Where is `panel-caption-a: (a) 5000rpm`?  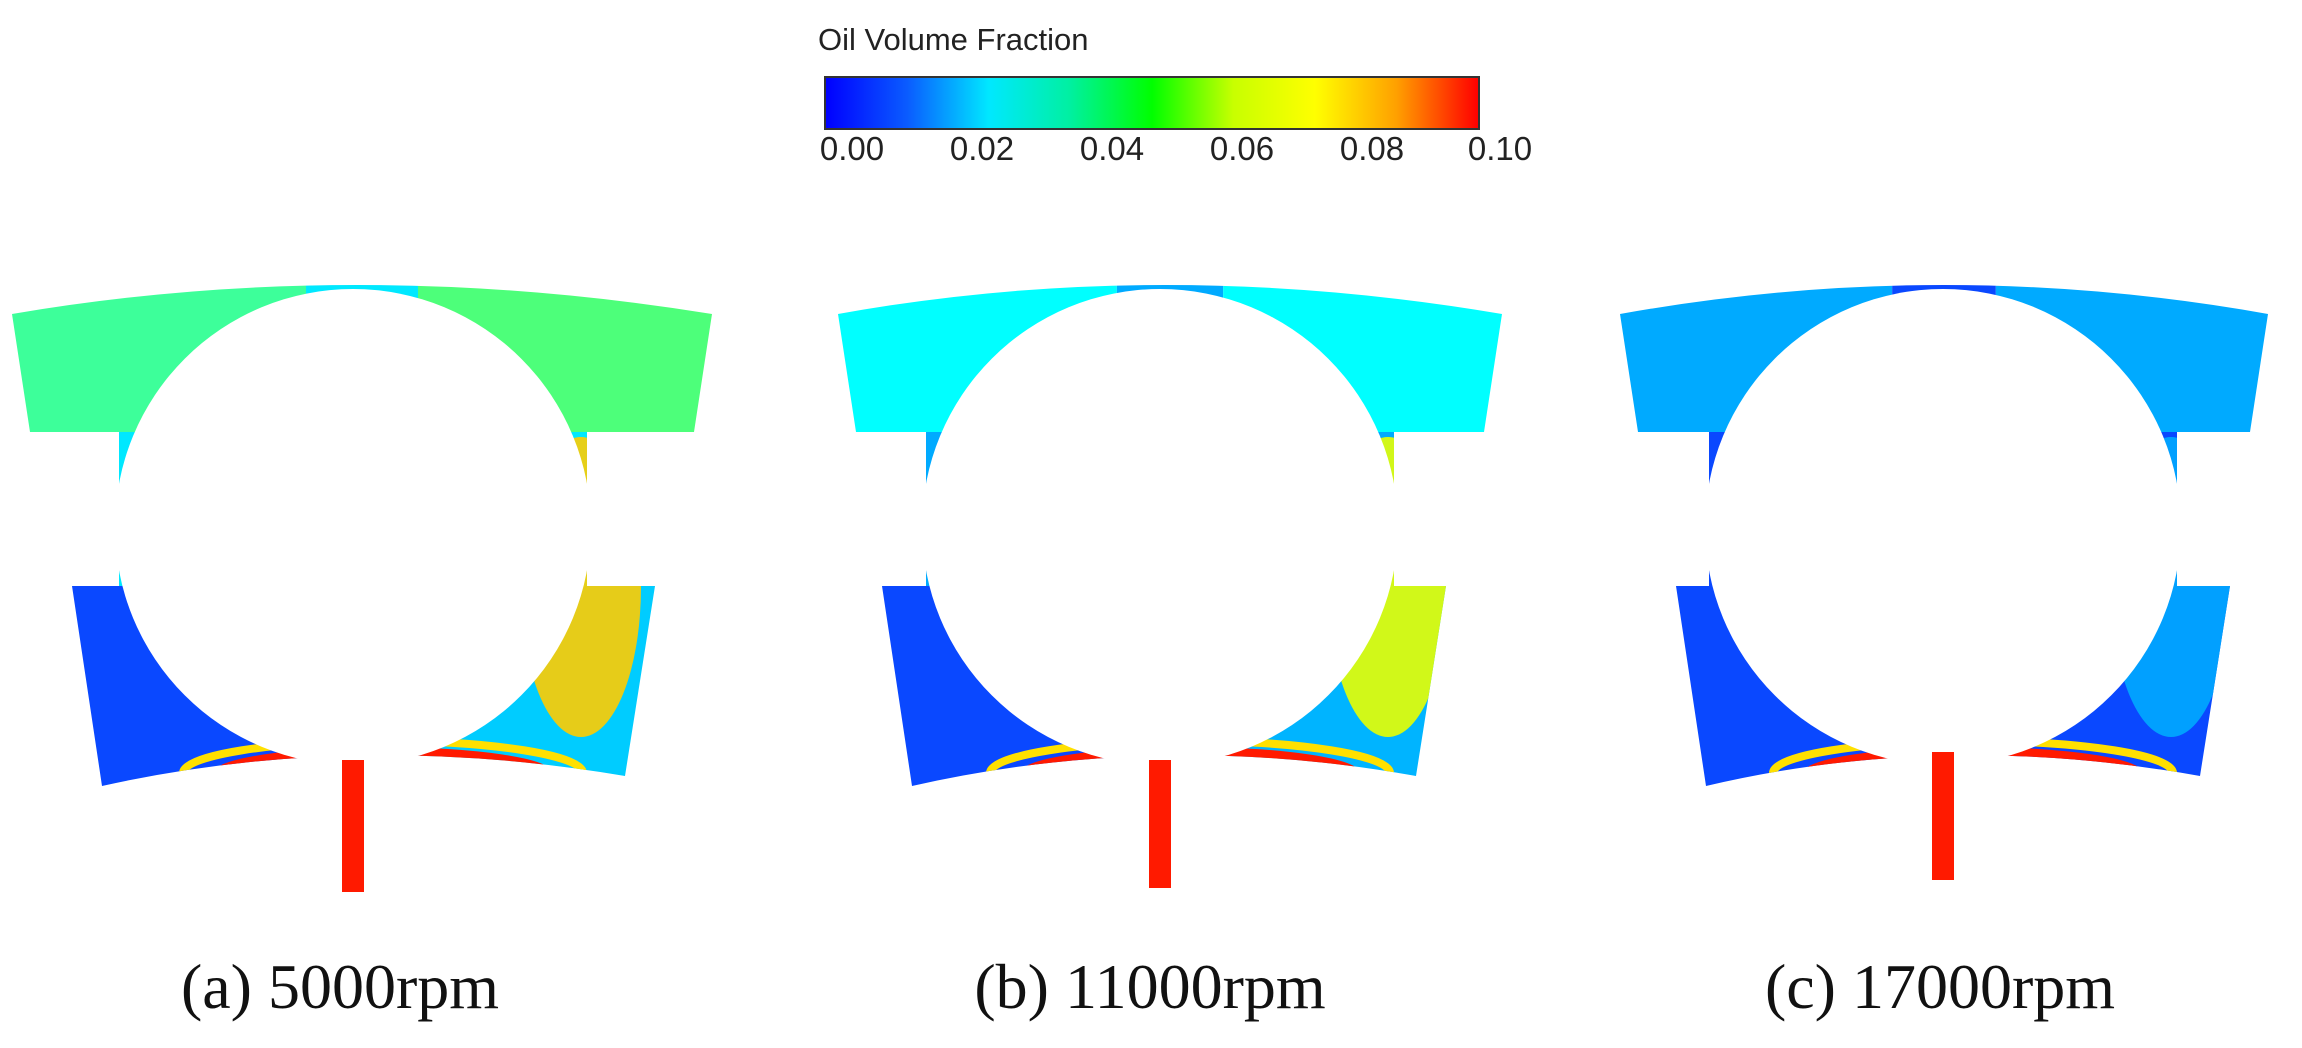
panel-caption-a: (a) 5000rpm is located at coordinates (340, 986).